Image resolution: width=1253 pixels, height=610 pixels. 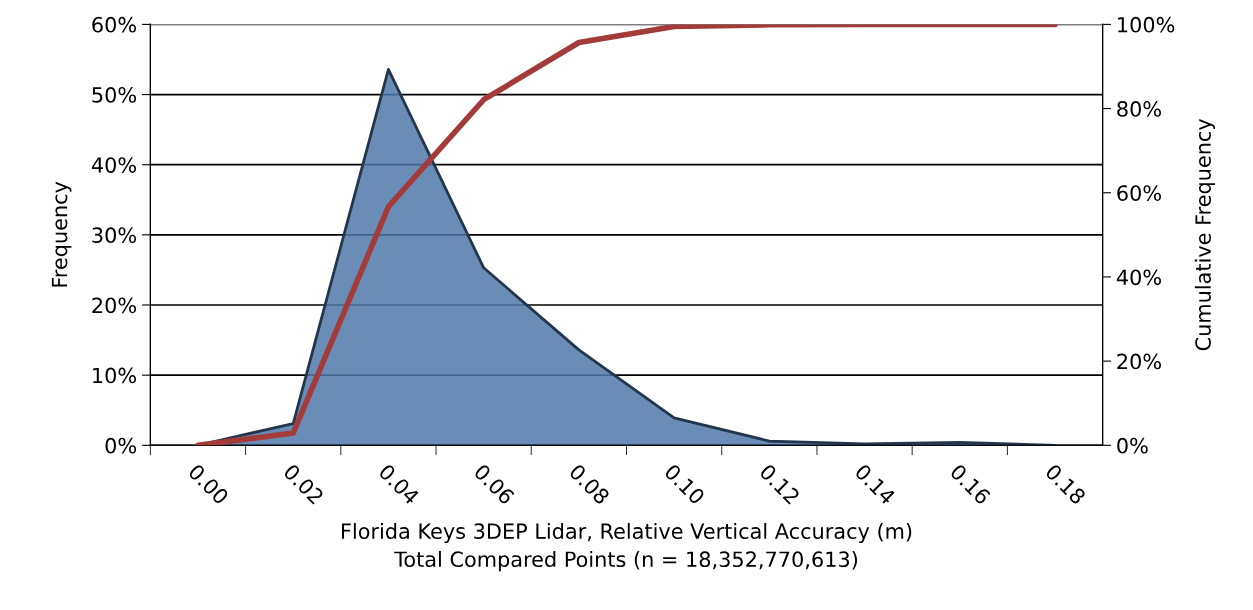 I want to click on y2-tick-label: 20%, so click(x=1139, y=361).